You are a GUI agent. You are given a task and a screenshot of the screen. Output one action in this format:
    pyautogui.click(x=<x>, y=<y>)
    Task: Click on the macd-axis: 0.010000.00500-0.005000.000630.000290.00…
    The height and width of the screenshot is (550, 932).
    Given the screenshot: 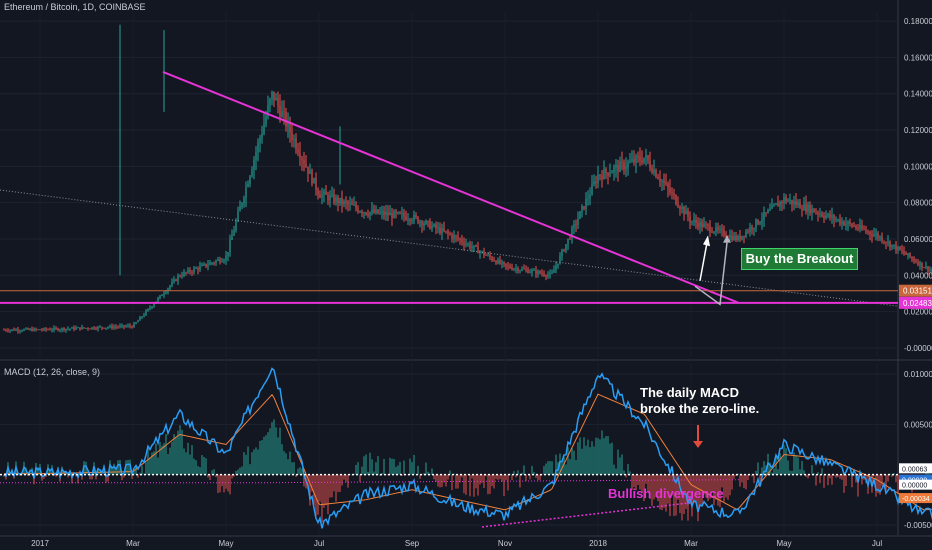 What is the action you would take?
    pyautogui.click(x=915, y=450)
    